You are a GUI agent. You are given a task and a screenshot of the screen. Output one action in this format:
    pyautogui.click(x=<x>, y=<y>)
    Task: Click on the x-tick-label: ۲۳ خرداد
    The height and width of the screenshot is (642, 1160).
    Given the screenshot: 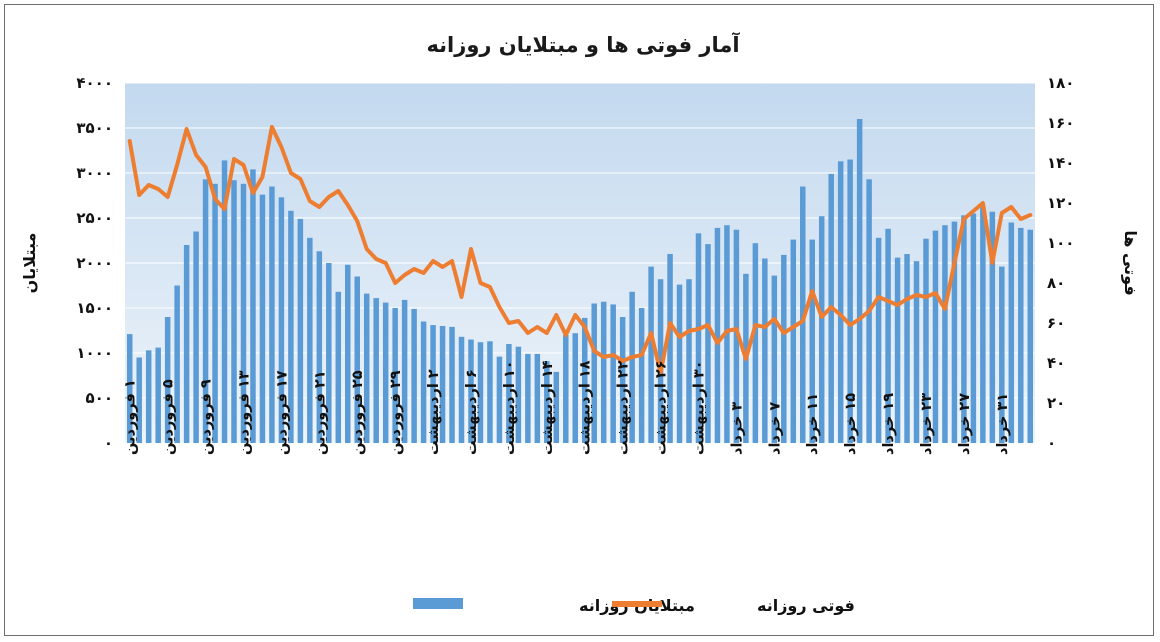 What is the action you would take?
    pyautogui.click(x=927, y=424)
    